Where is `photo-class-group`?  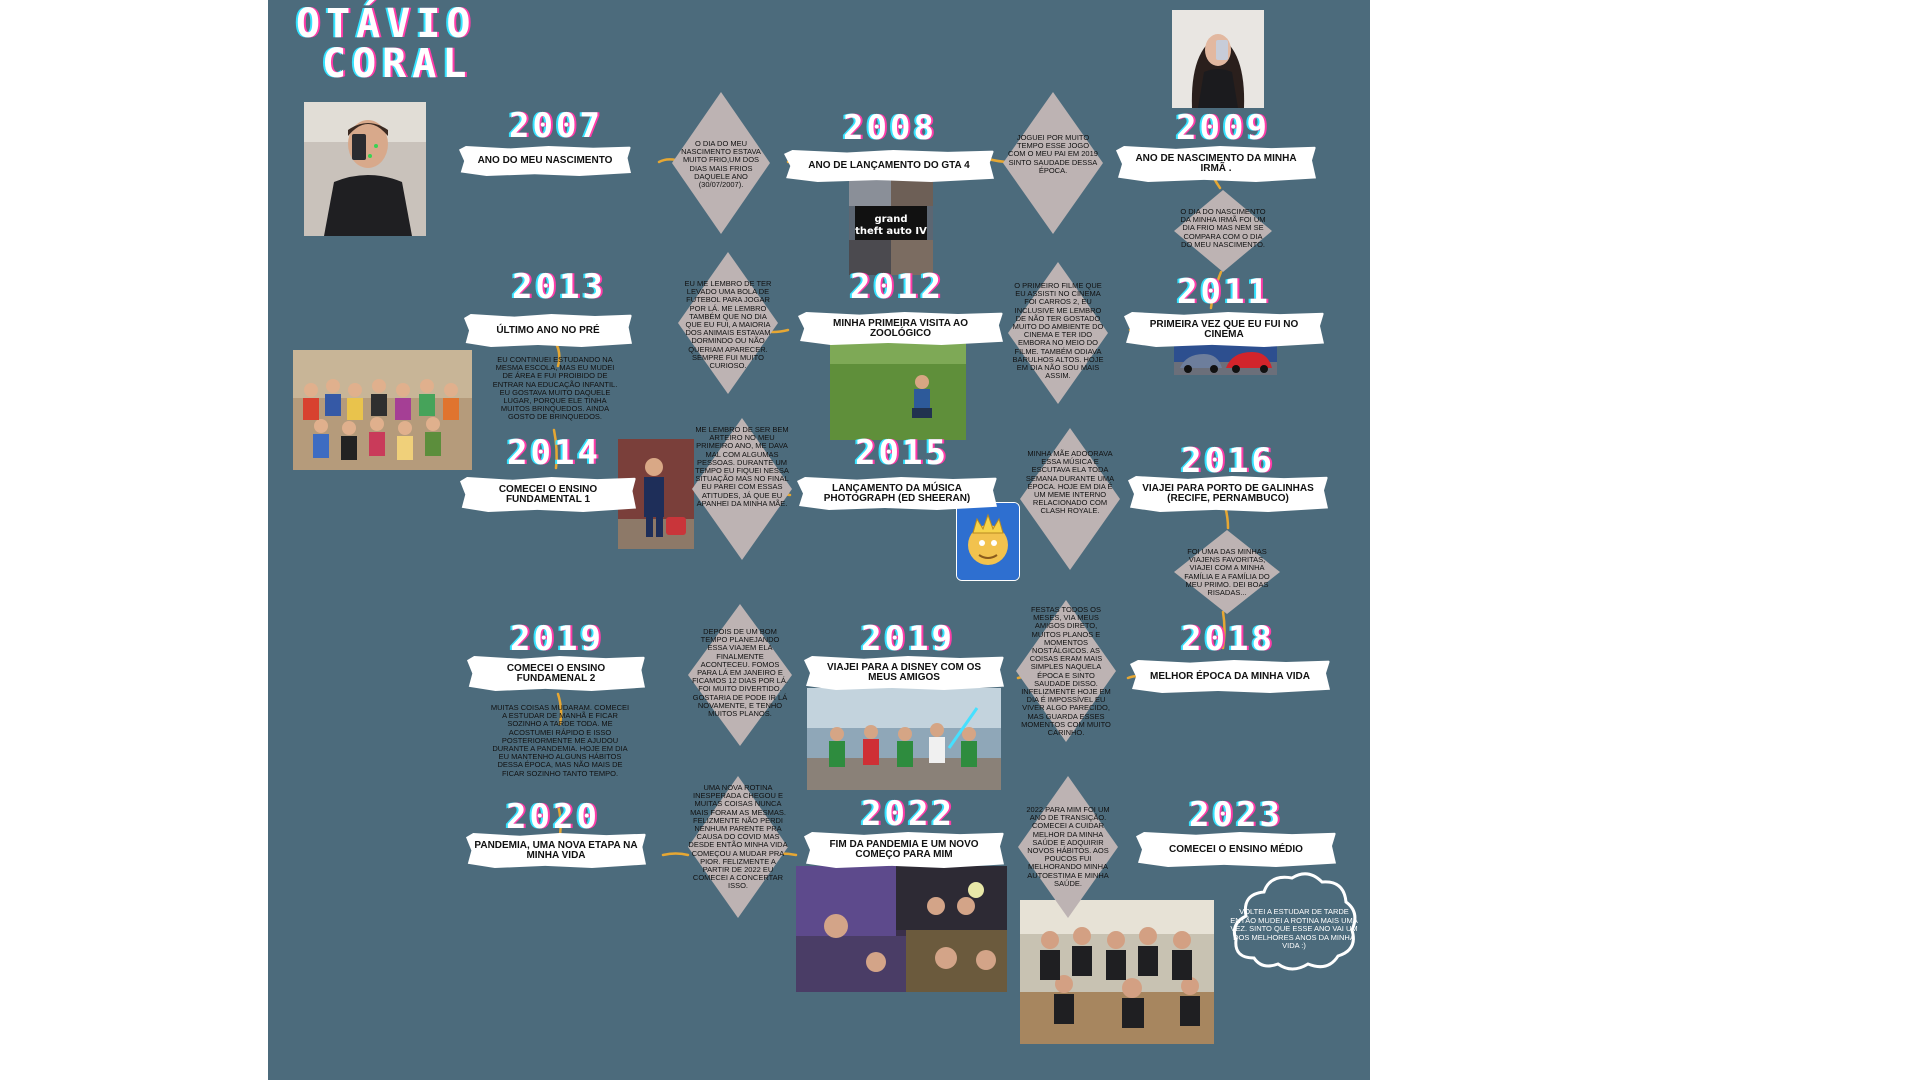 photo-class-group is located at coordinates (382, 410).